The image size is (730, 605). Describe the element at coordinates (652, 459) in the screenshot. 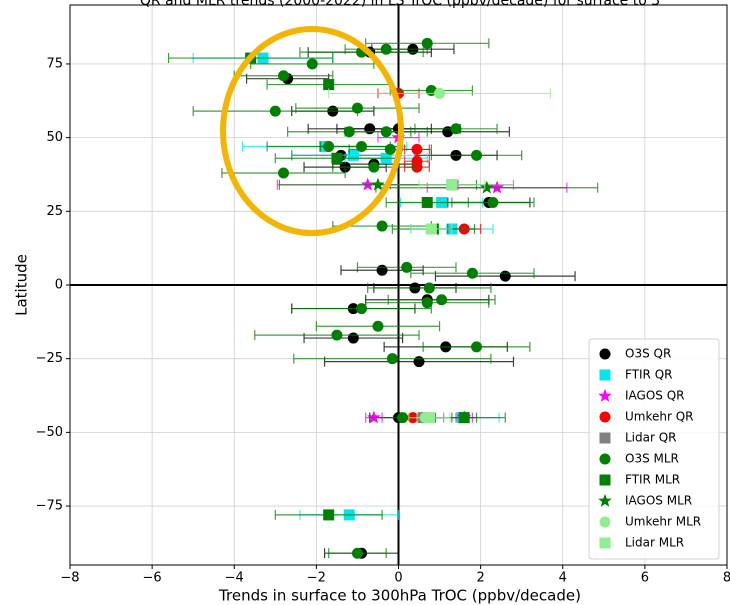

I see `legend-label: O3S MLR` at that location.